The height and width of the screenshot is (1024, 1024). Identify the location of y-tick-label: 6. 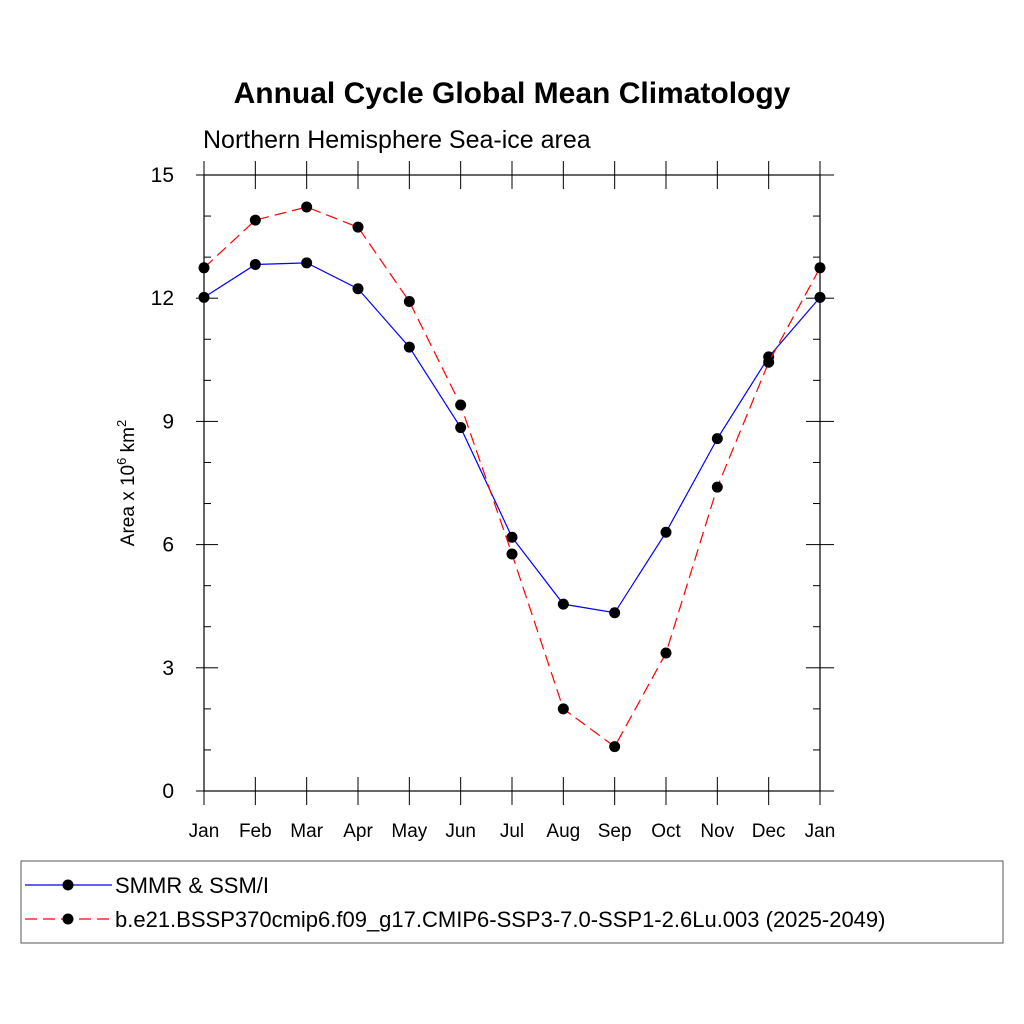
(168, 545).